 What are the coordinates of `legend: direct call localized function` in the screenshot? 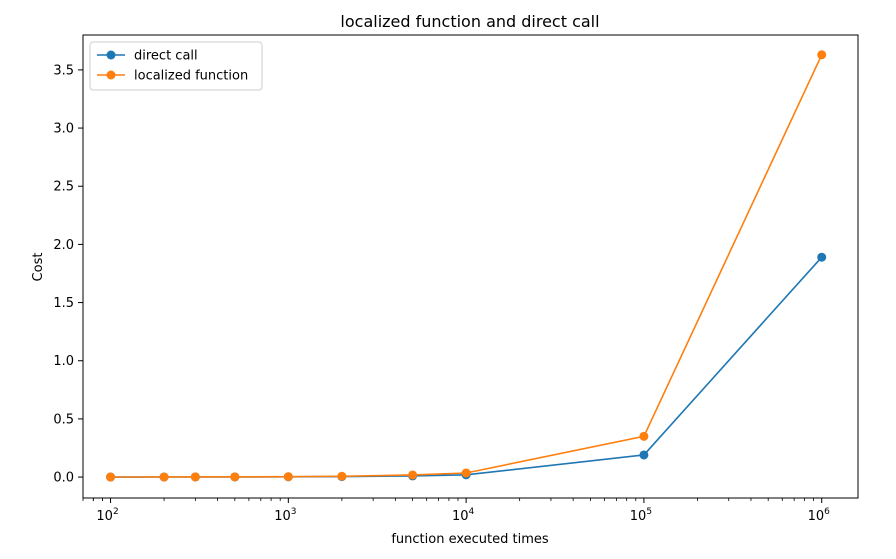 It's located at (176, 66).